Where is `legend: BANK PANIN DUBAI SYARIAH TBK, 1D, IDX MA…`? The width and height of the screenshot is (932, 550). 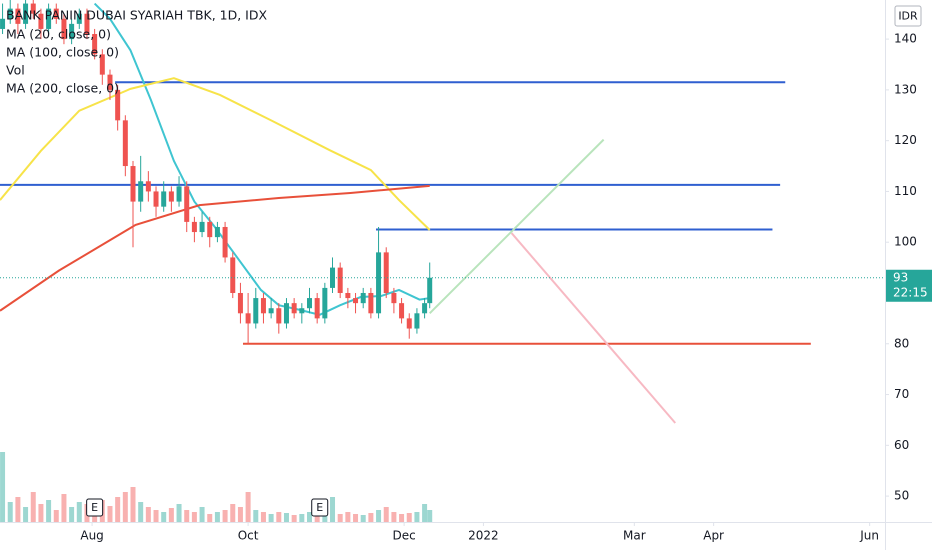
legend: BANK PANIN DUBAI SYARIAH TBK, 1D, IDX MA… is located at coordinates (136, 52).